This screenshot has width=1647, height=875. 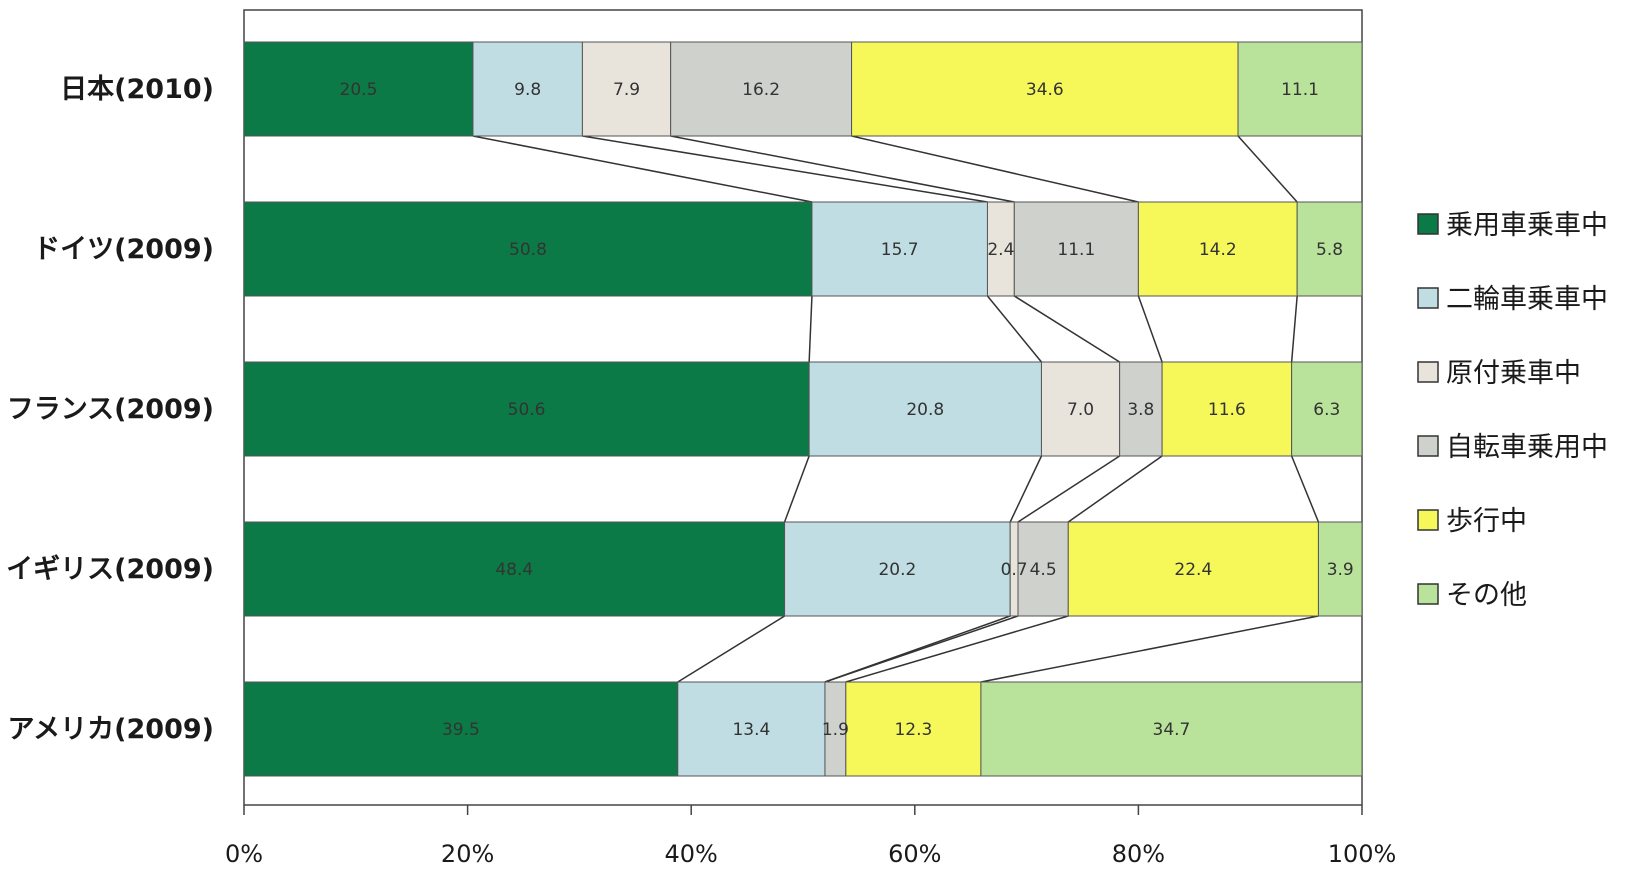 What do you see at coordinates (110, 569) in the screenshot?
I see `category-label: イギリス(2009)` at bounding box center [110, 569].